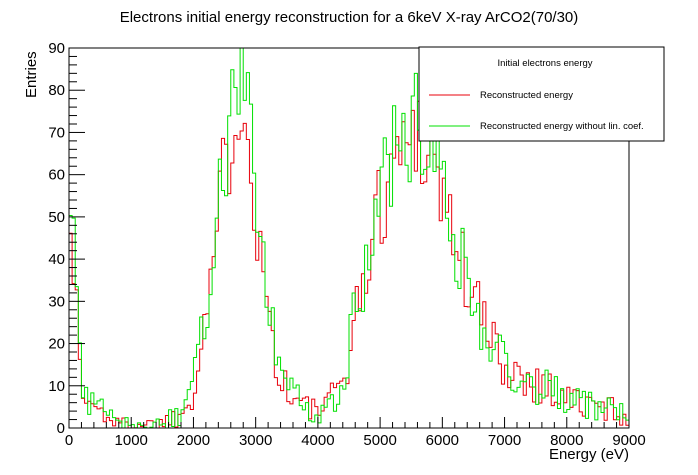  I want to click on y-tick-label: 70, so click(56, 132).